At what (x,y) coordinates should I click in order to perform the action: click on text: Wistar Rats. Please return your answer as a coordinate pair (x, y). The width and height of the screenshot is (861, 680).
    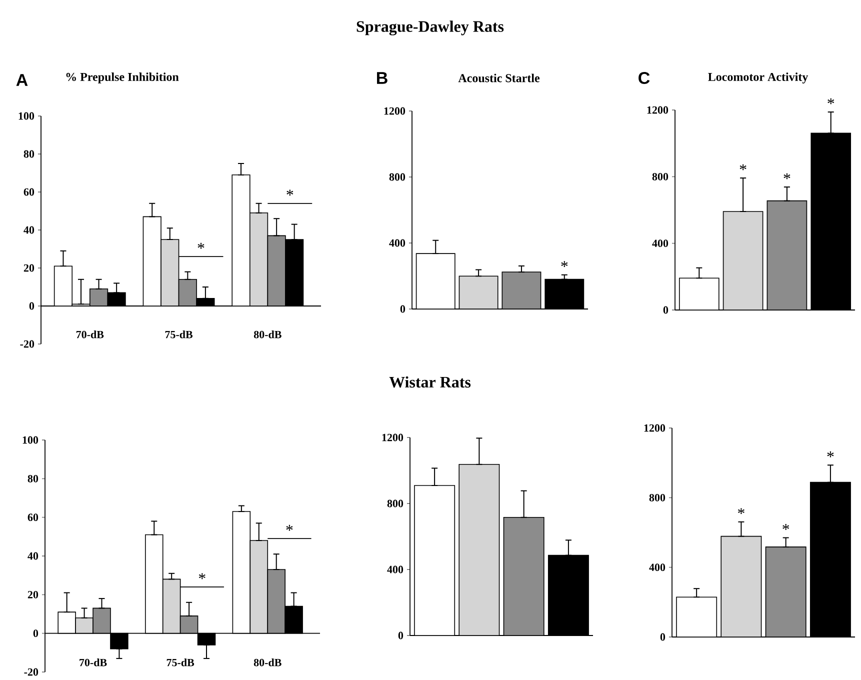
    Looking at the image, I should click on (430, 382).